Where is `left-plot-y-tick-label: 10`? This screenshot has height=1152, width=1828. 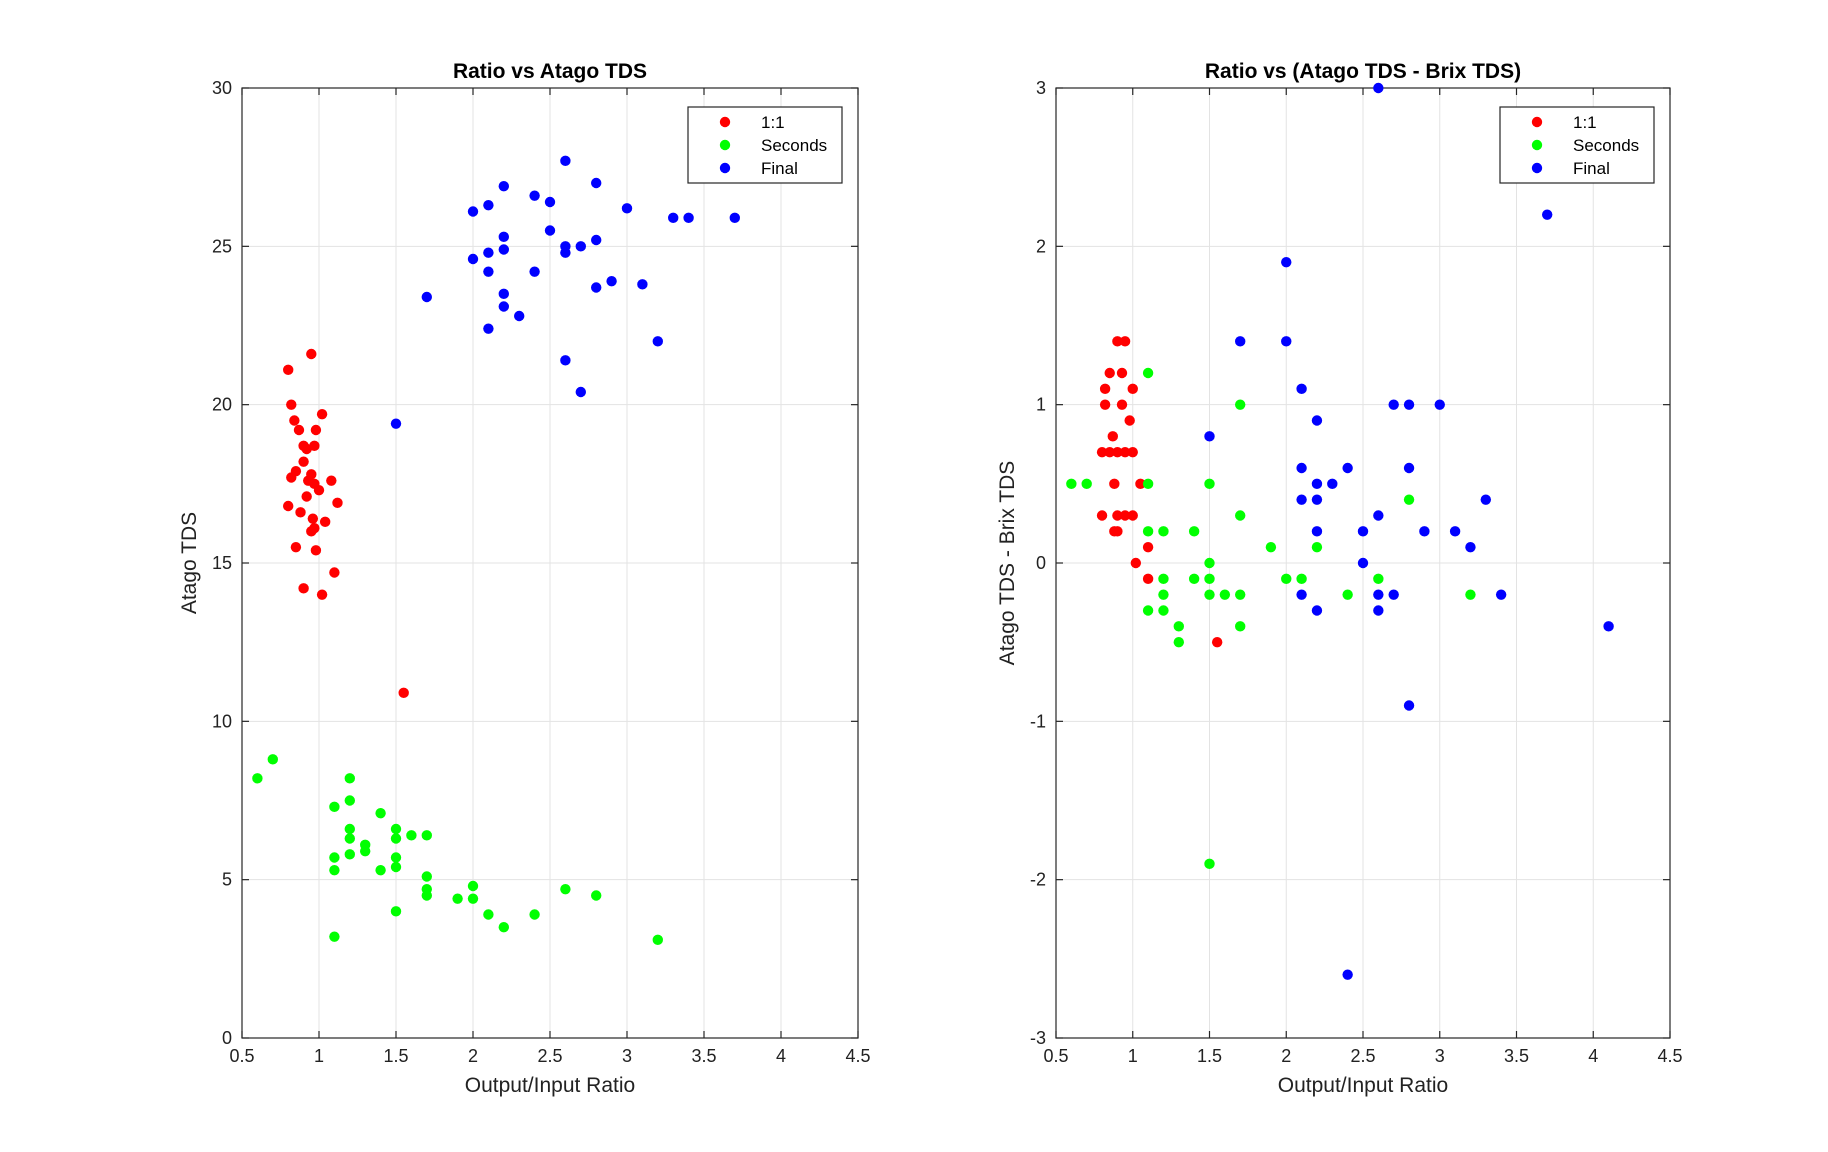
left-plot-y-tick-label: 10 is located at coordinates (222, 721).